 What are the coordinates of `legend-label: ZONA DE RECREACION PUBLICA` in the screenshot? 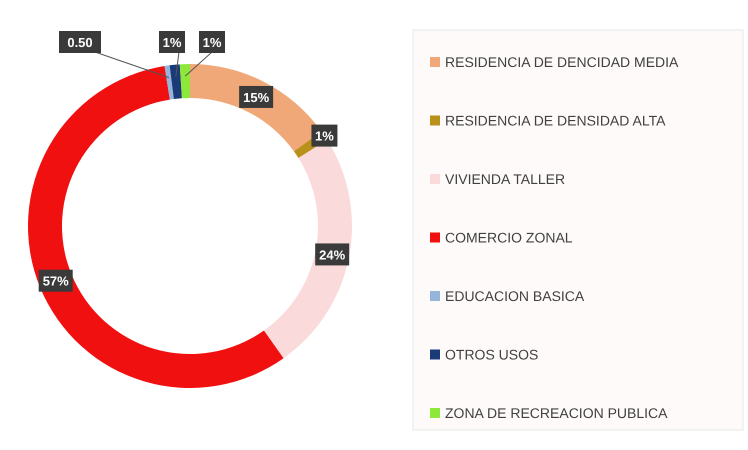 It's located at (556, 413).